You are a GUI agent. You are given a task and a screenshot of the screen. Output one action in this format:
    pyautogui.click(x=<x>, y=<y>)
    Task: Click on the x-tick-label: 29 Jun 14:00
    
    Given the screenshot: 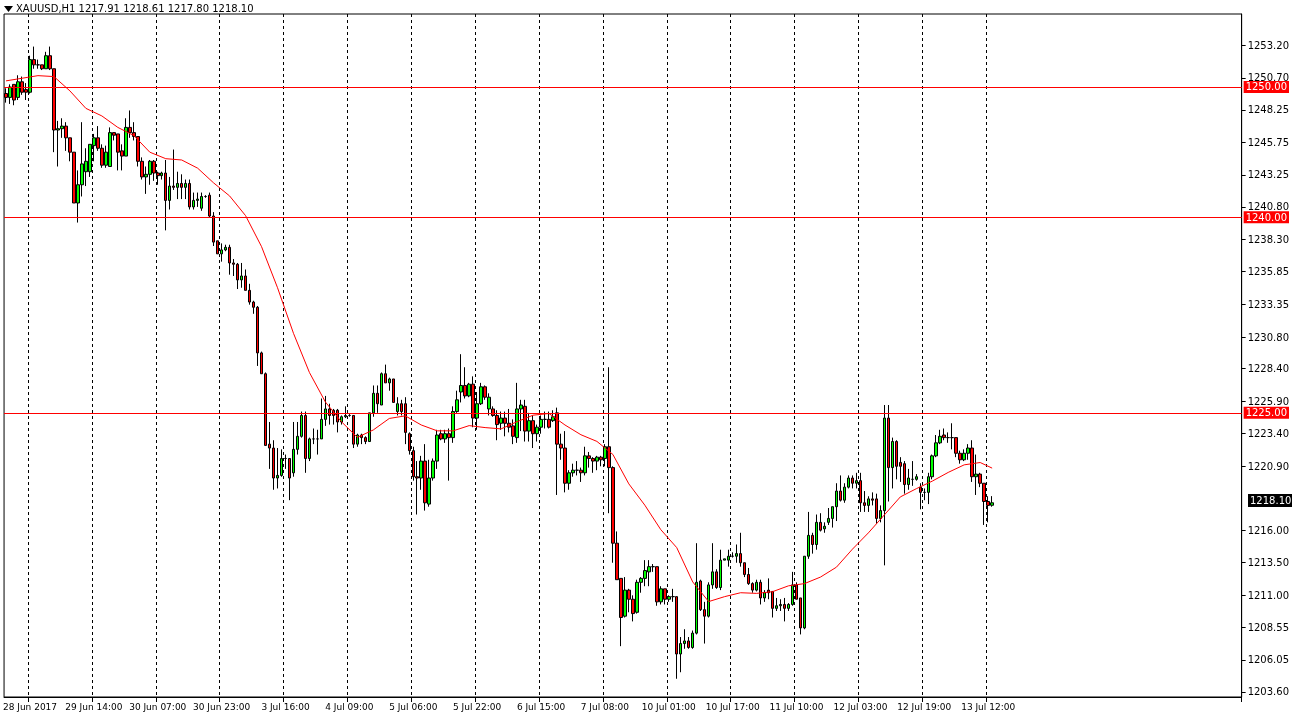 What is the action you would take?
    pyautogui.click(x=94, y=706)
    